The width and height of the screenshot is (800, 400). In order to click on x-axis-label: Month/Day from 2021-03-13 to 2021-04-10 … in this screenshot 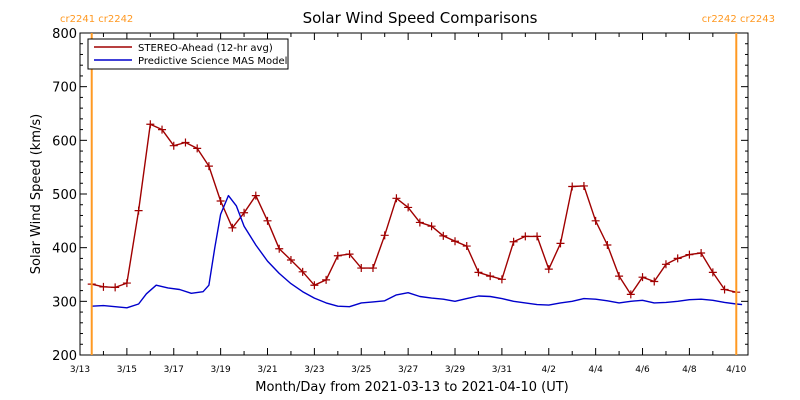, I will do `click(411, 387)`.